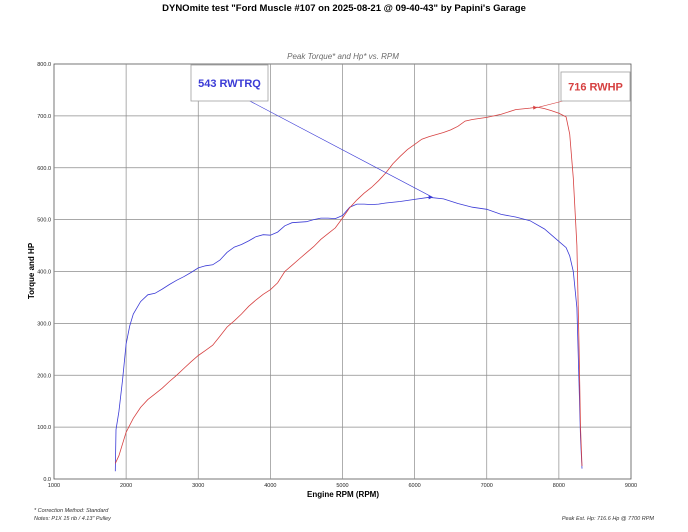 The width and height of the screenshot is (688, 532). What do you see at coordinates (31, 270) in the screenshot?
I see `y-axis-label: Torque and HP` at bounding box center [31, 270].